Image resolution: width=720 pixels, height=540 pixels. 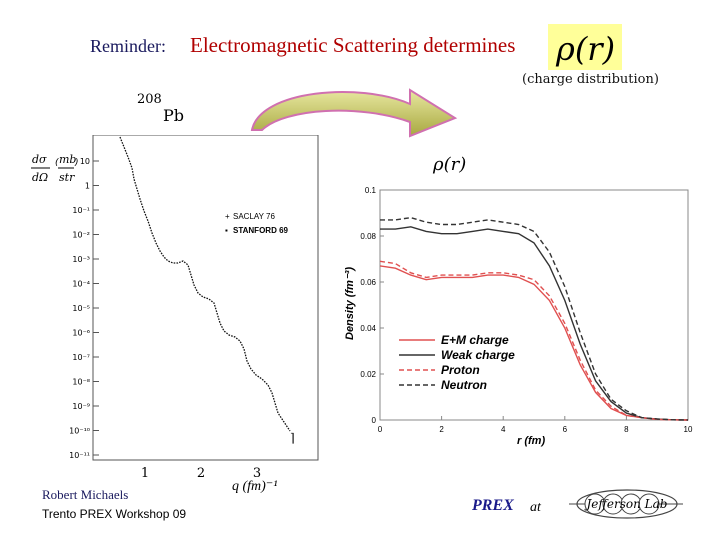 I want to click on density-legend-label: Weak charge, so click(x=478, y=355).